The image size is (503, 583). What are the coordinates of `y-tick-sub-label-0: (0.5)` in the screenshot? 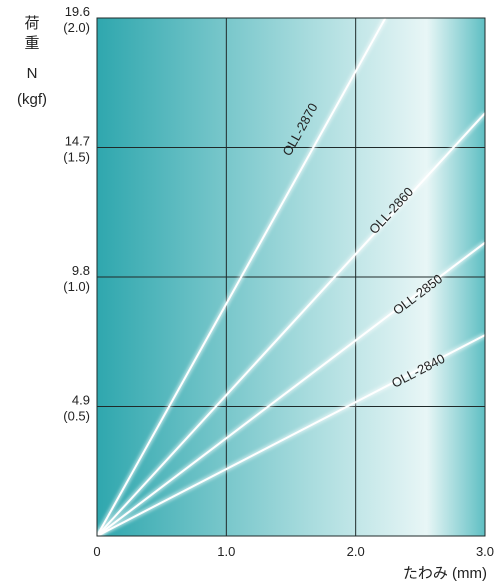 It's located at (76, 416).